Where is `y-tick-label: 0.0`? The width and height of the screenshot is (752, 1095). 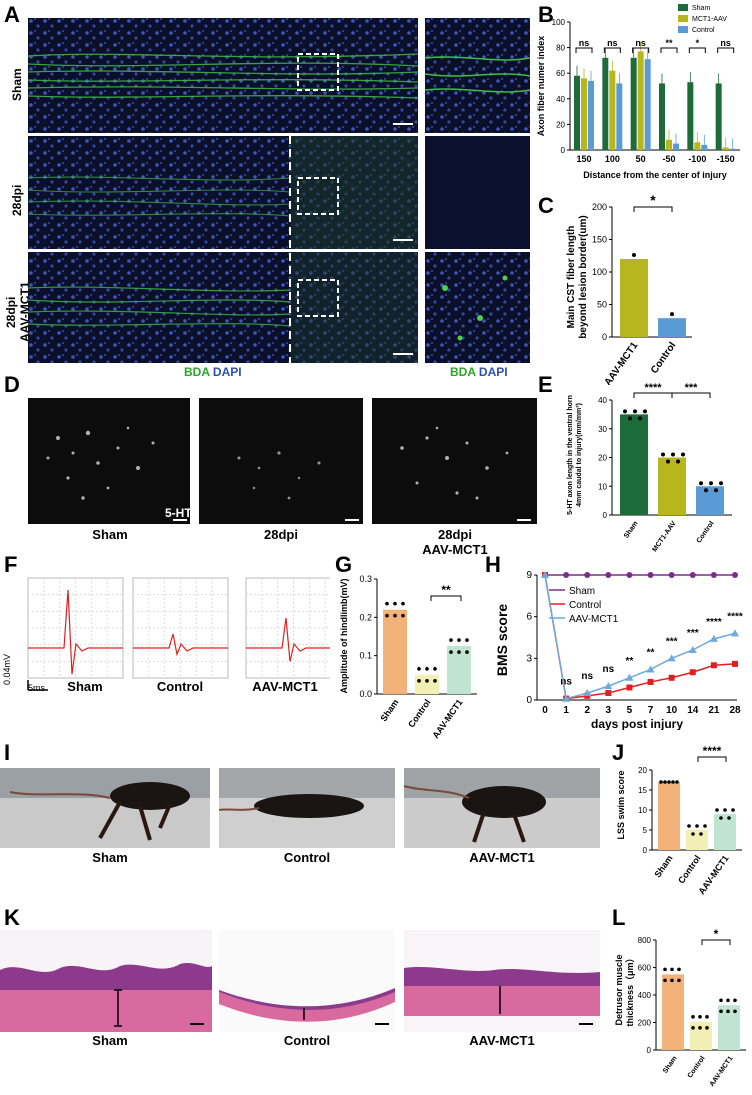
y-tick-label: 0.0 is located at coordinates (365, 694).